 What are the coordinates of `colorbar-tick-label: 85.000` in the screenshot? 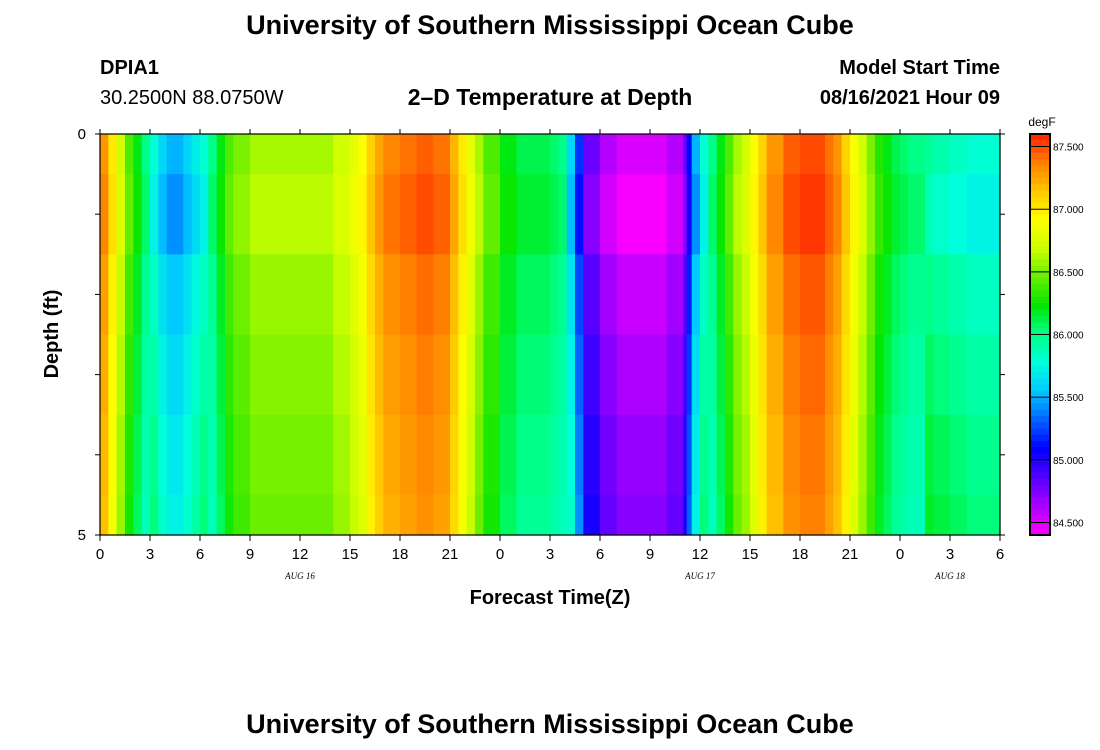 It's located at (1068, 461).